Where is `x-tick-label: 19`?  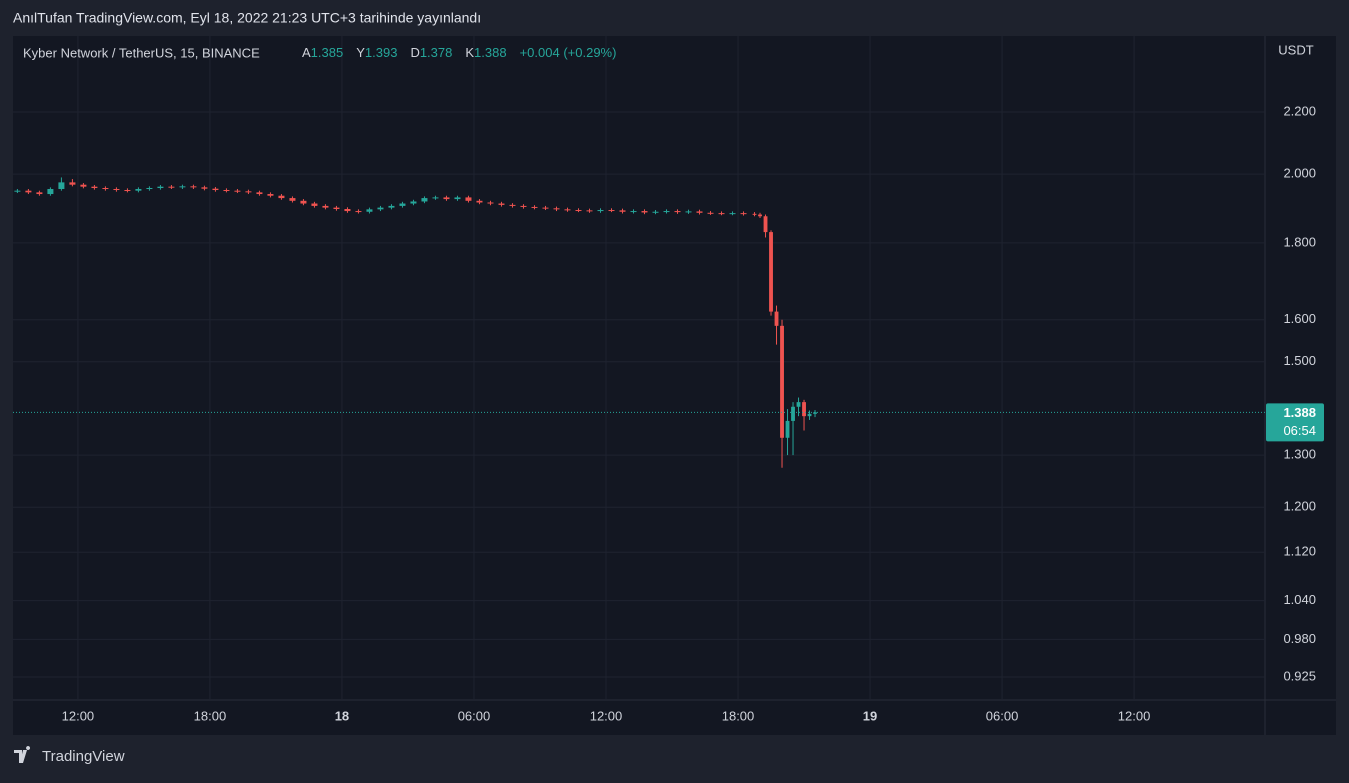
x-tick-label: 19 is located at coordinates (870, 715).